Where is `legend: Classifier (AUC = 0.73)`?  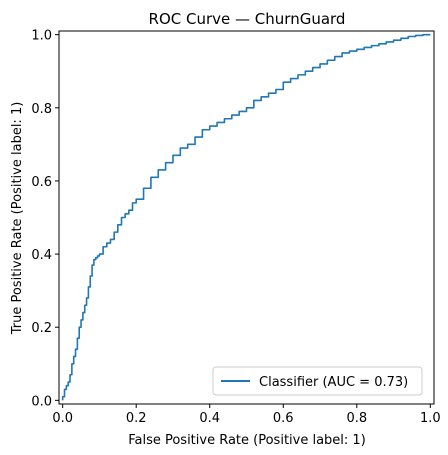
legend: Classifier (AUC = 0.73) is located at coordinates (317, 381).